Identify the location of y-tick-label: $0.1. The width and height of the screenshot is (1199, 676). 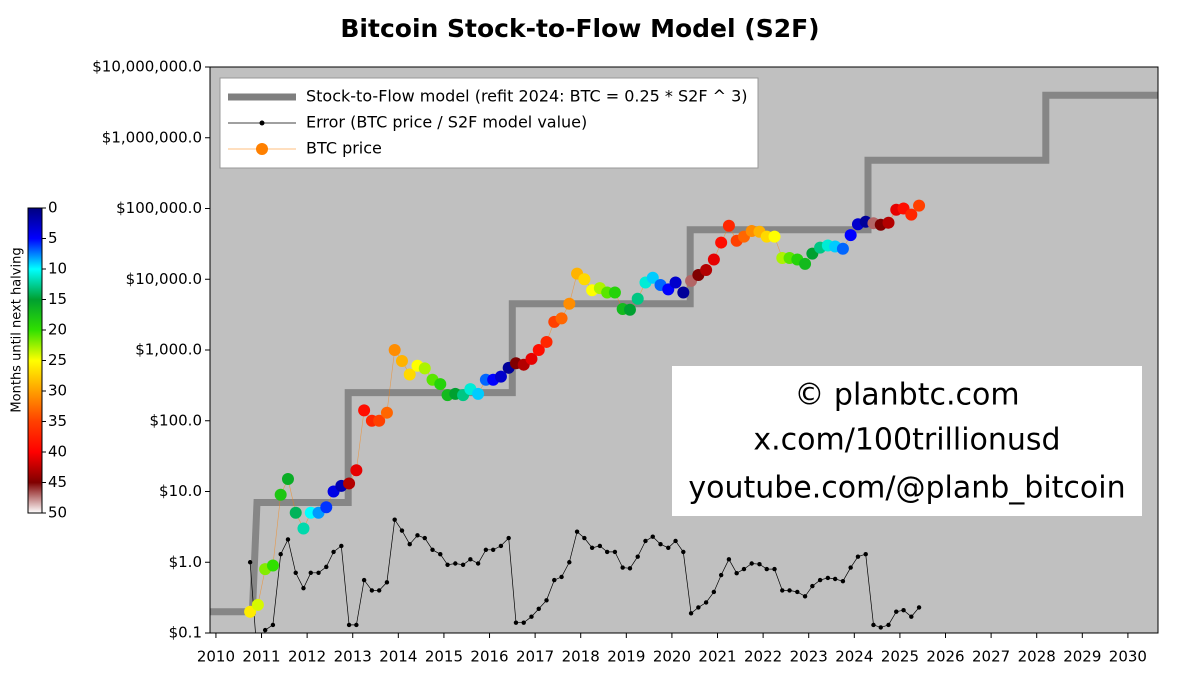
(185, 633).